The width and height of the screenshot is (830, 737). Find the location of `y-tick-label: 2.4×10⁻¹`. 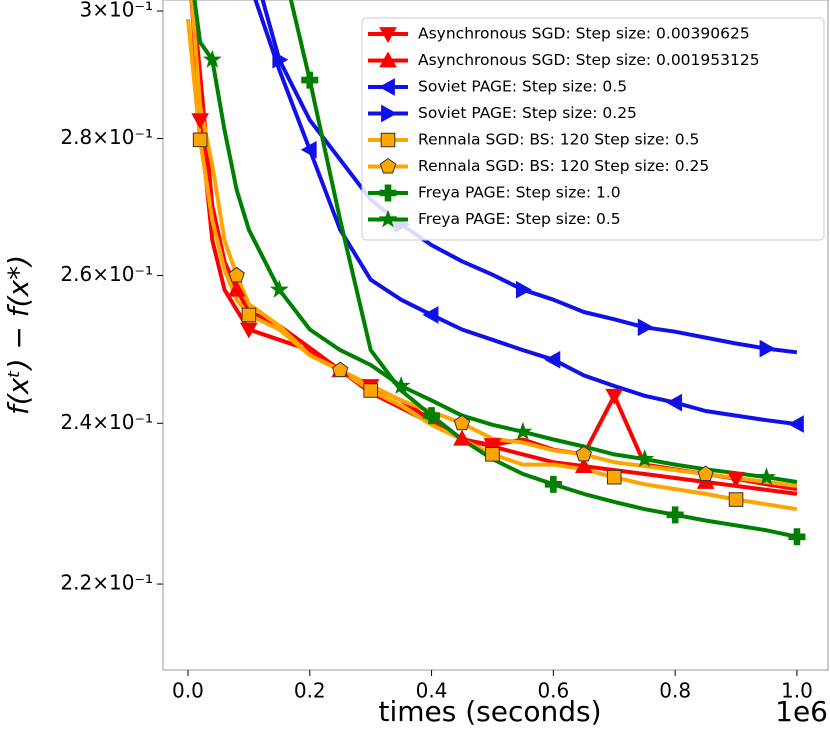

y-tick-label: 2.4×10⁻¹ is located at coordinates (106, 422).